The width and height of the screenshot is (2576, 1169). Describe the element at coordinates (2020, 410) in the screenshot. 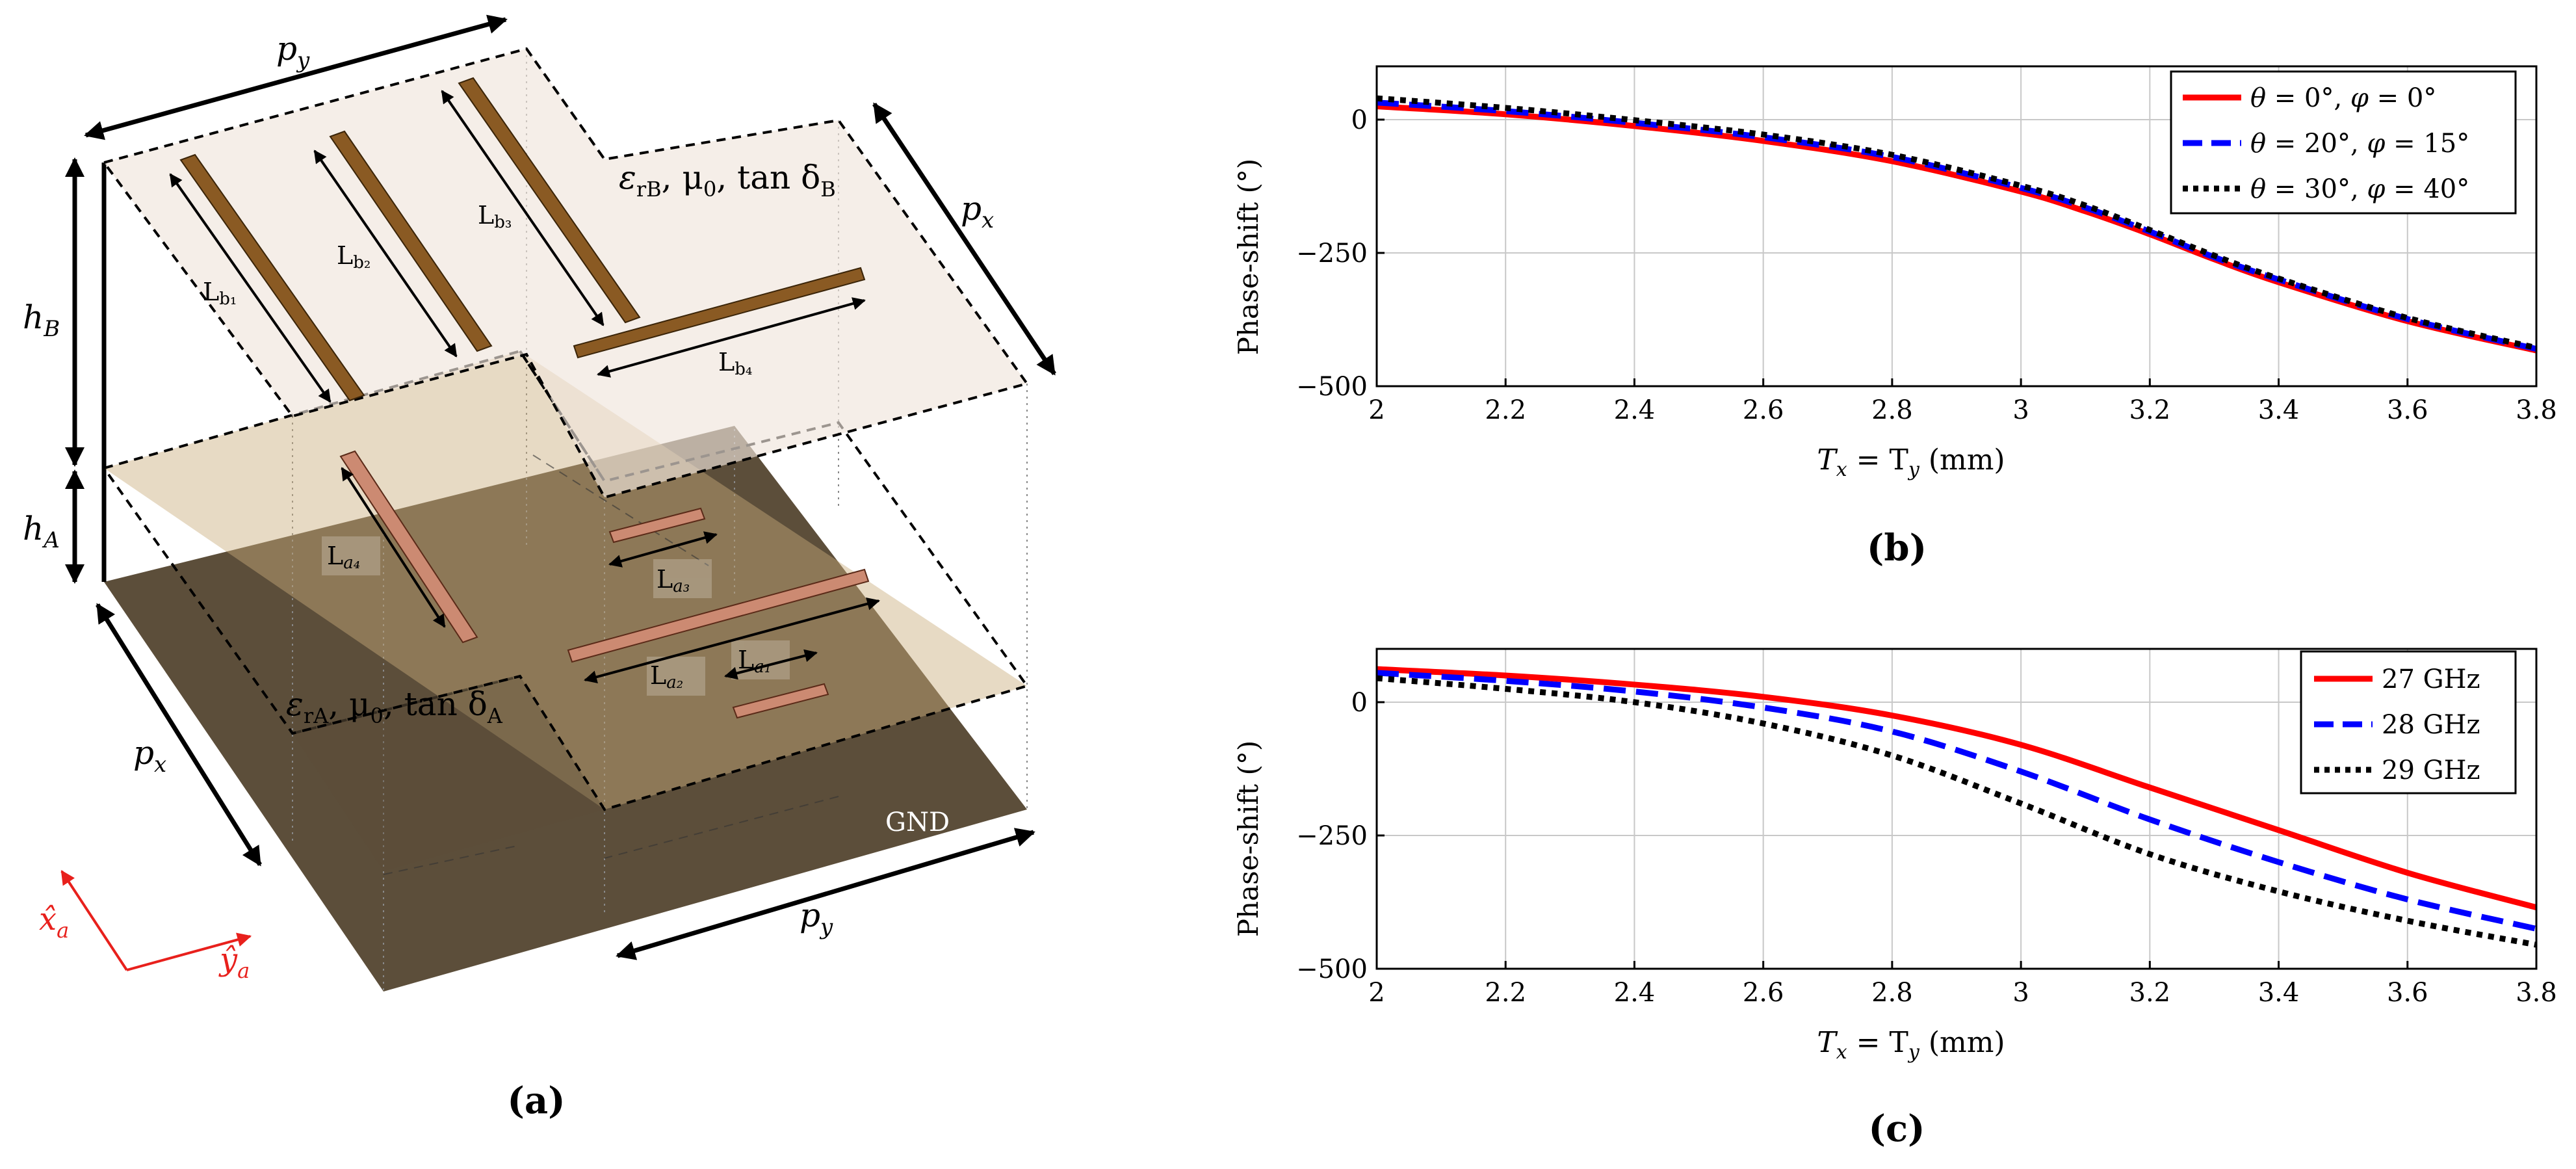

I see `b-xtick-label: 3` at that location.